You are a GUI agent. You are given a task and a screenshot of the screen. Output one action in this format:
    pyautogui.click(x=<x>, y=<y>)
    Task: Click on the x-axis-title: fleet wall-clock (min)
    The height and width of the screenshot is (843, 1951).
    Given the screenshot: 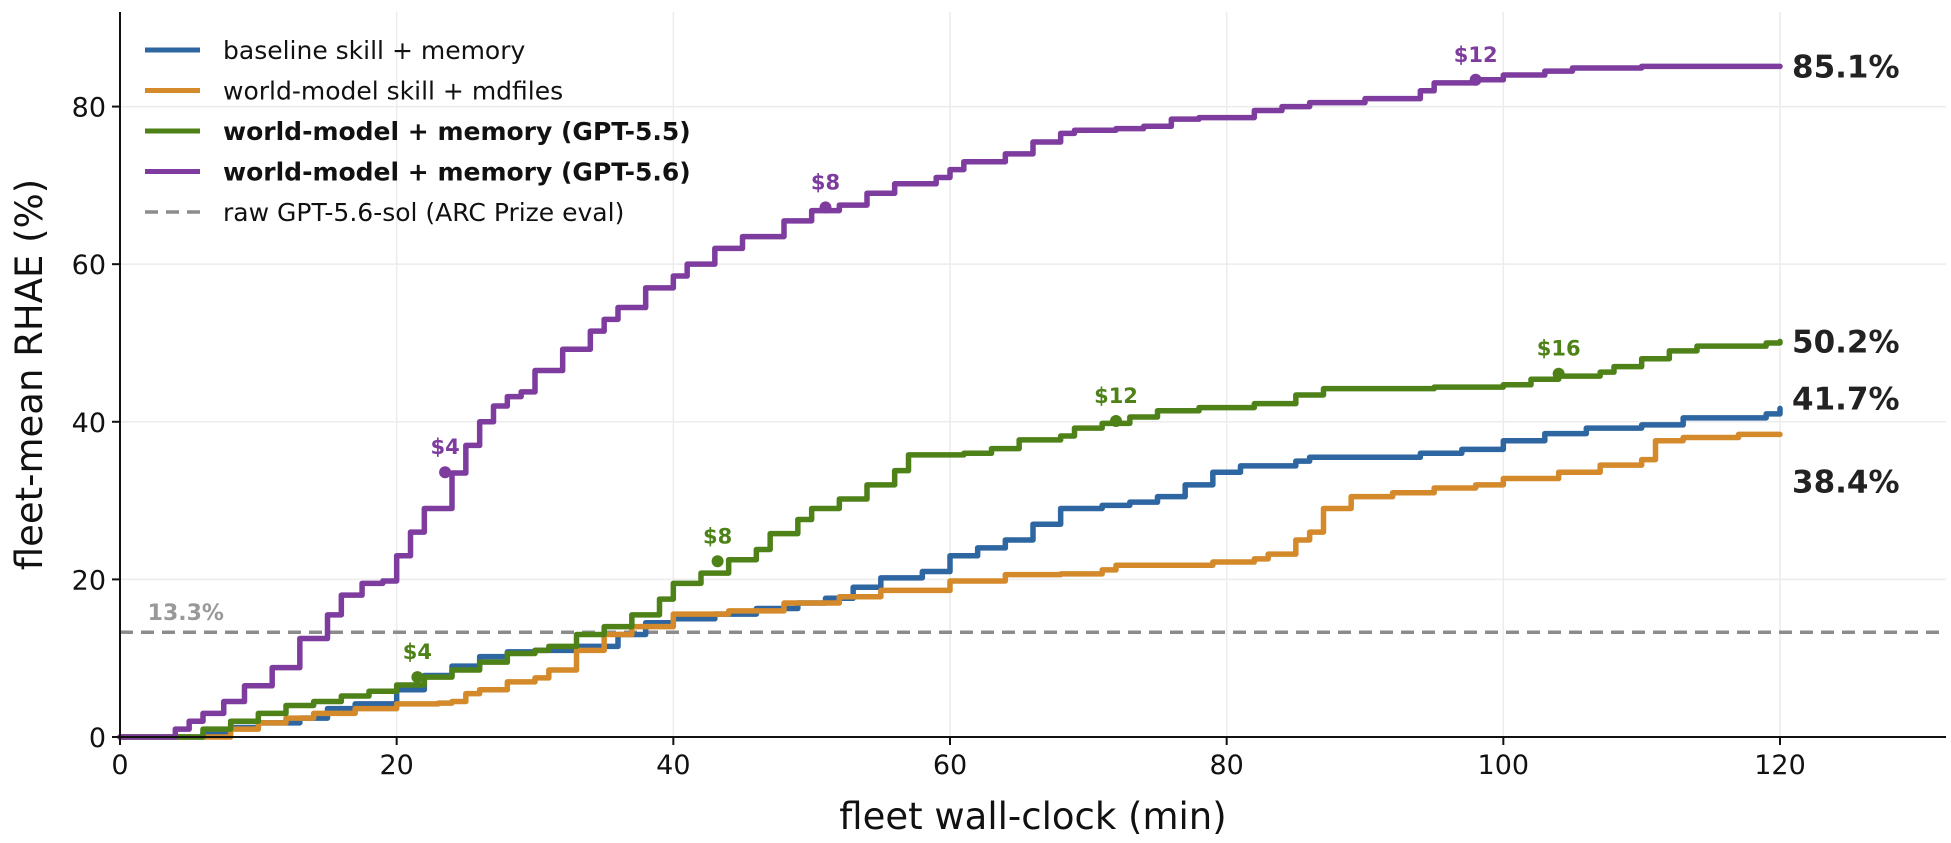 What is the action you would take?
    pyautogui.click(x=1032, y=816)
    